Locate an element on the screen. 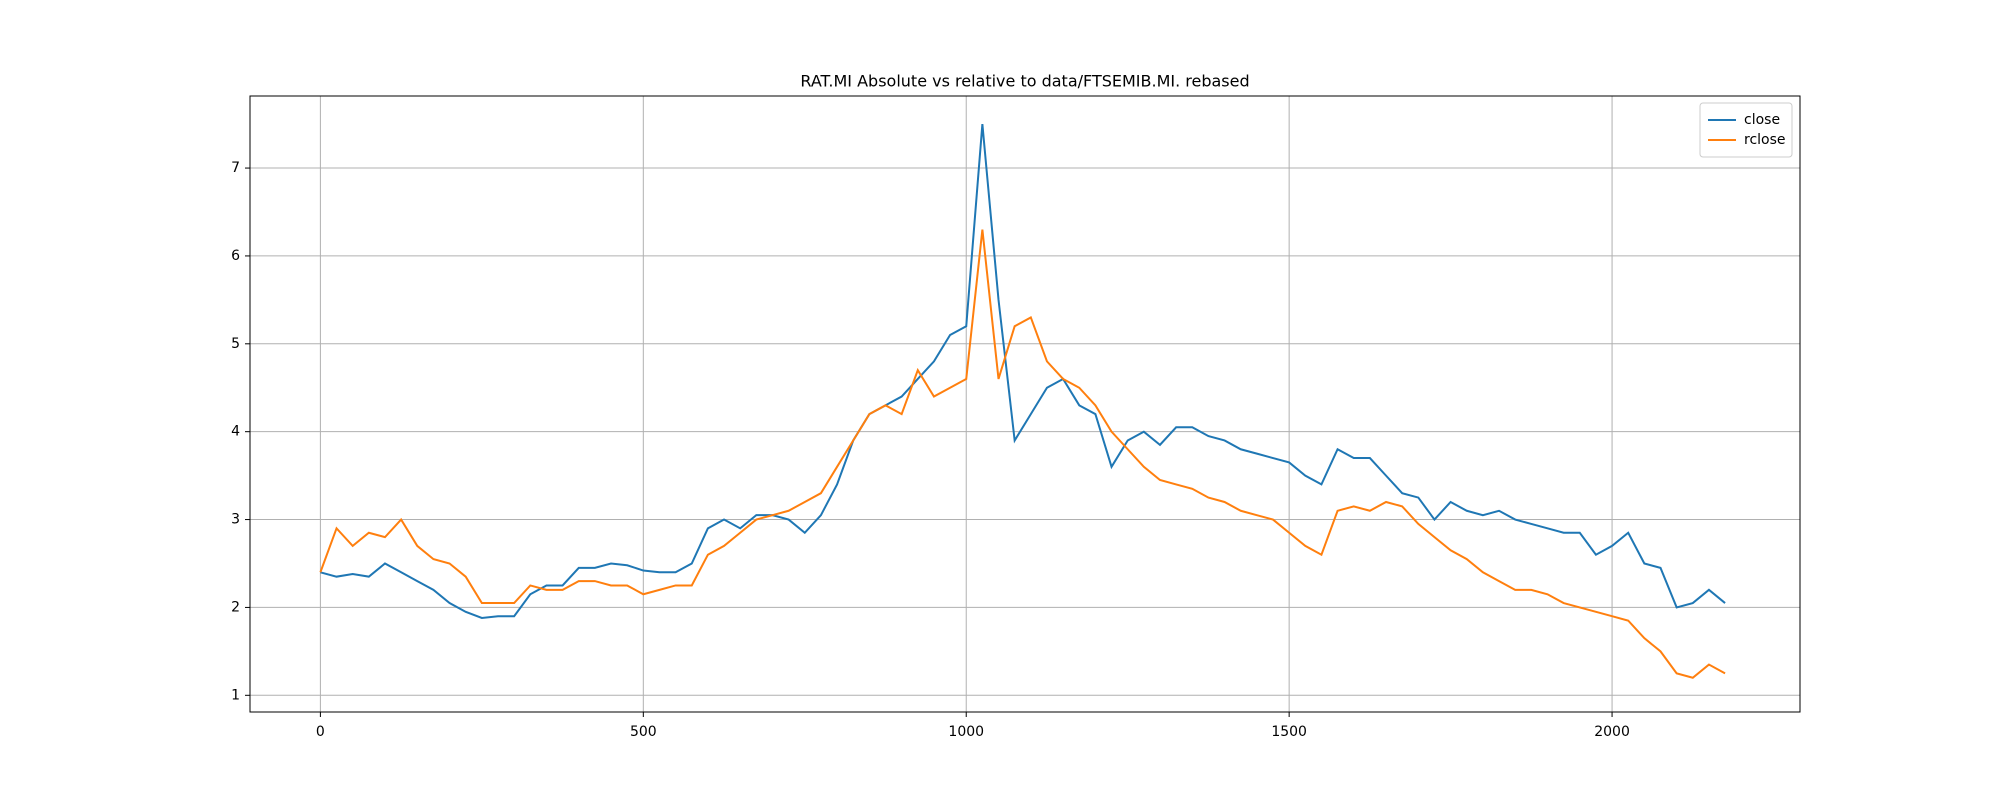 This screenshot has width=2000, height=800. legend: close rclose is located at coordinates (1746, 130).